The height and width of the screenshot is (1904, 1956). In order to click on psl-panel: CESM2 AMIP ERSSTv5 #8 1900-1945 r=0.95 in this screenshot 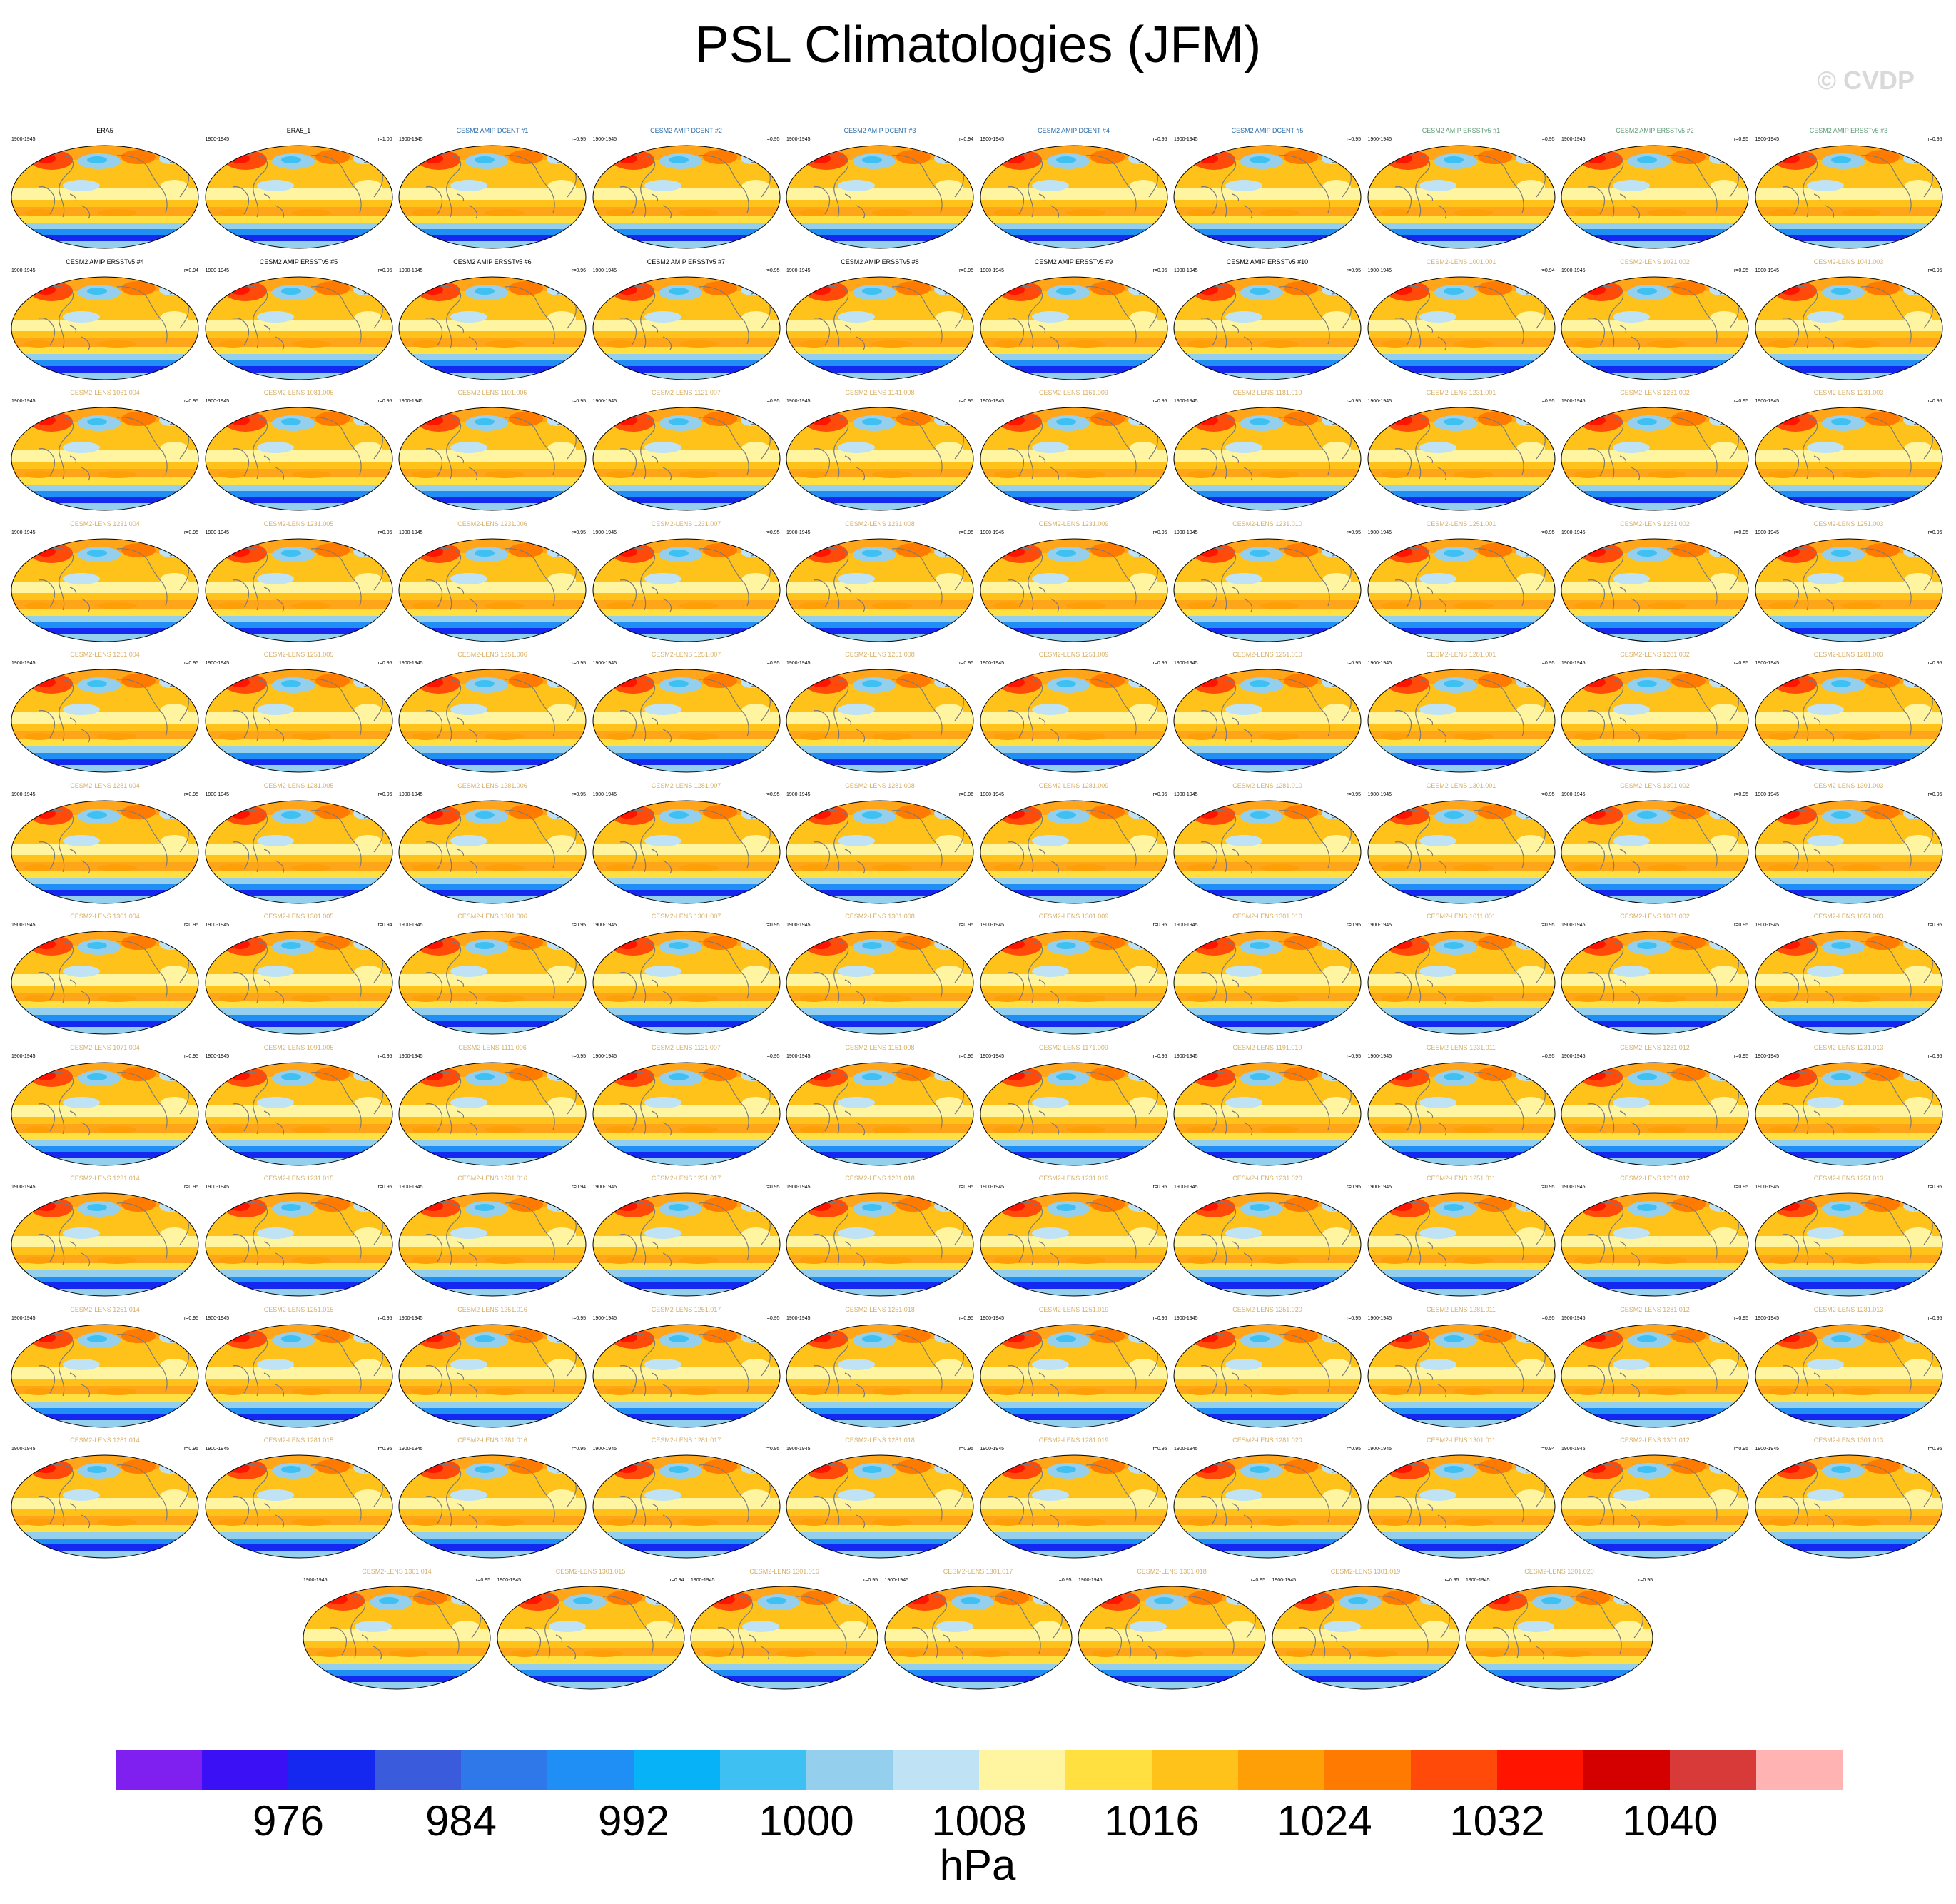, I will do `click(880, 319)`.